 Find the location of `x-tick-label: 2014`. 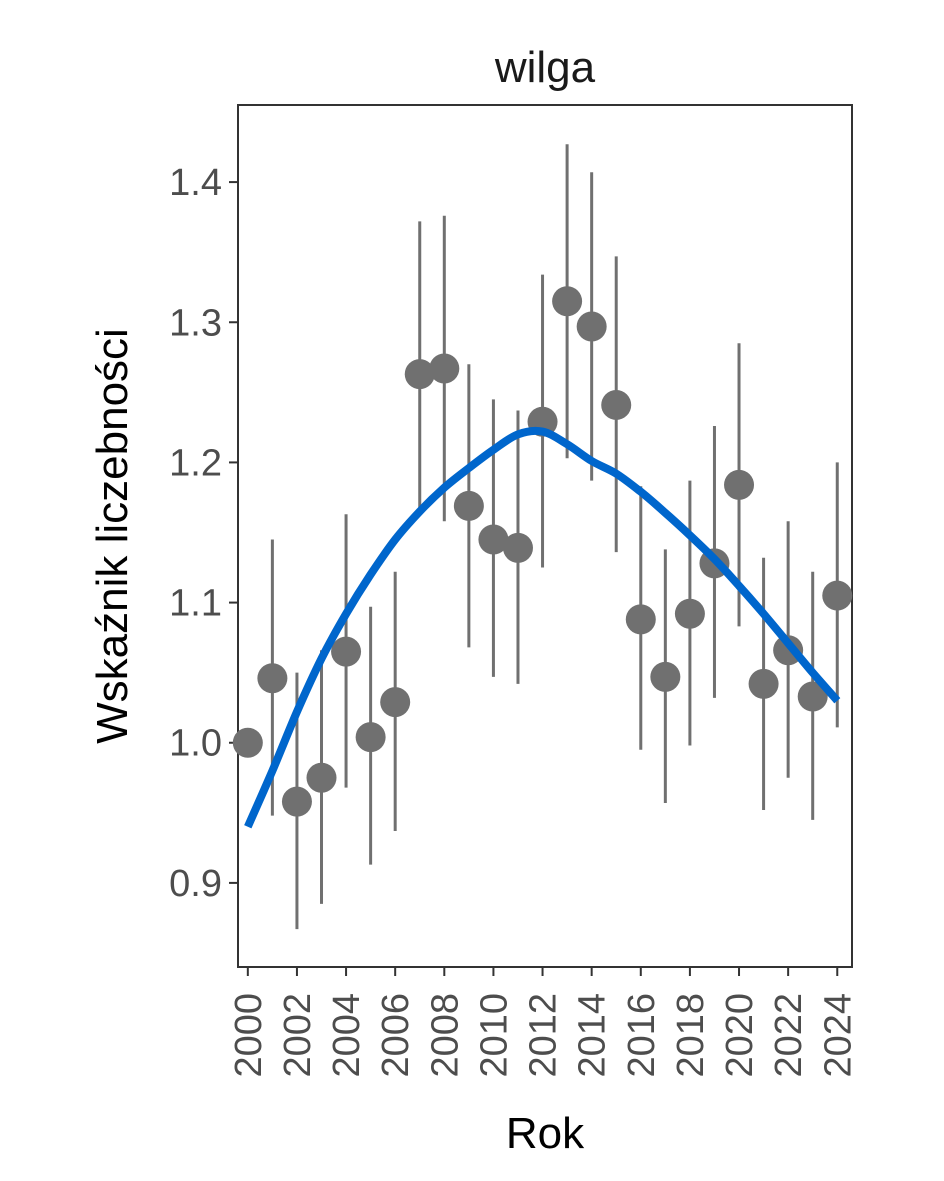

x-tick-label: 2014 is located at coordinates (593, 1035).